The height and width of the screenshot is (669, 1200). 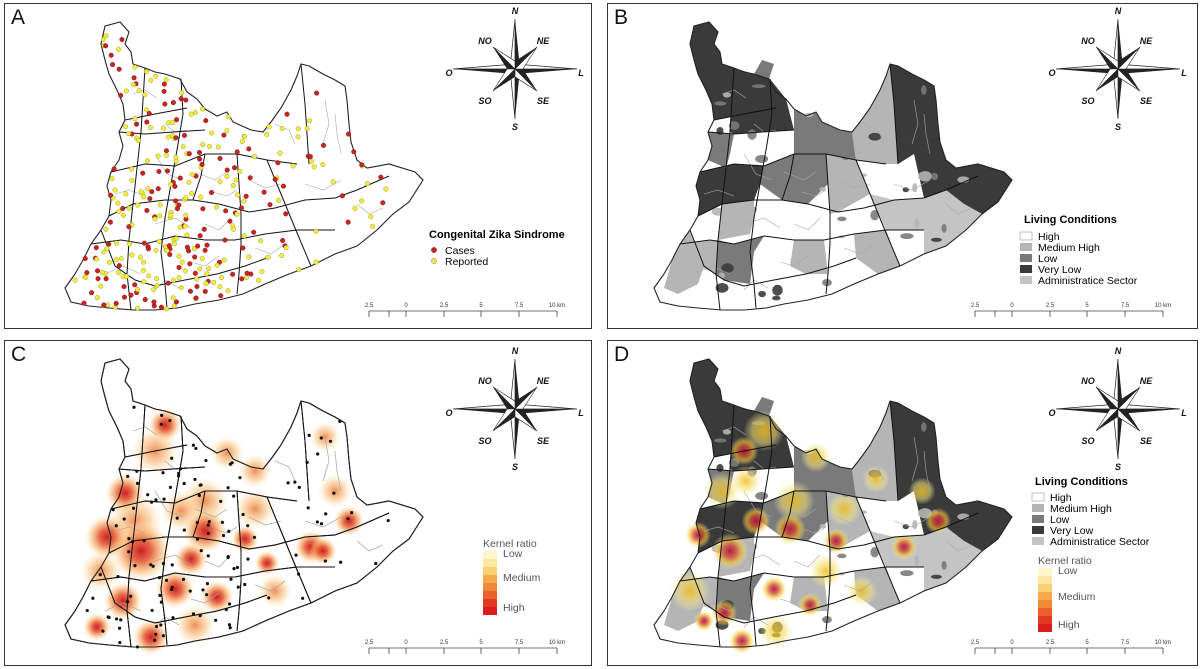 What do you see at coordinates (1060, 270) in the screenshot?
I see `legend-label-very-low: Very Low` at bounding box center [1060, 270].